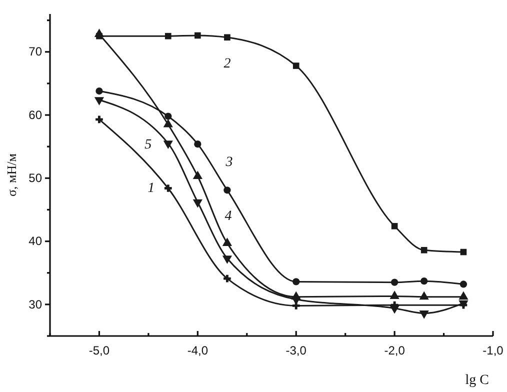  What do you see at coordinates (493, 351) in the screenshot?
I see `x-tick-label: -1,0` at bounding box center [493, 351].